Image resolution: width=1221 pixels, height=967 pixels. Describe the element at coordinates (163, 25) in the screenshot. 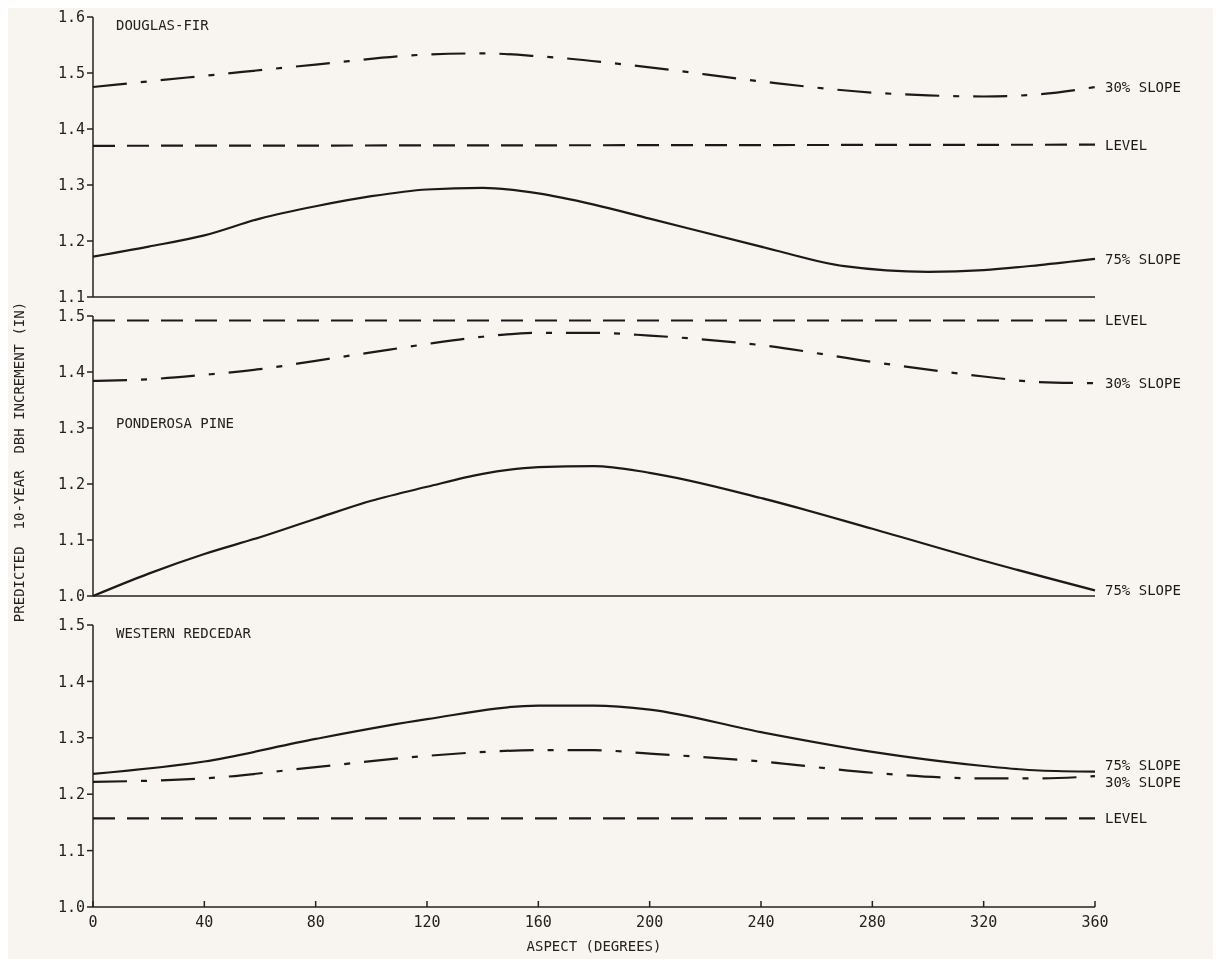

I see `chart-title: DOUGLAS-FIR` at that location.